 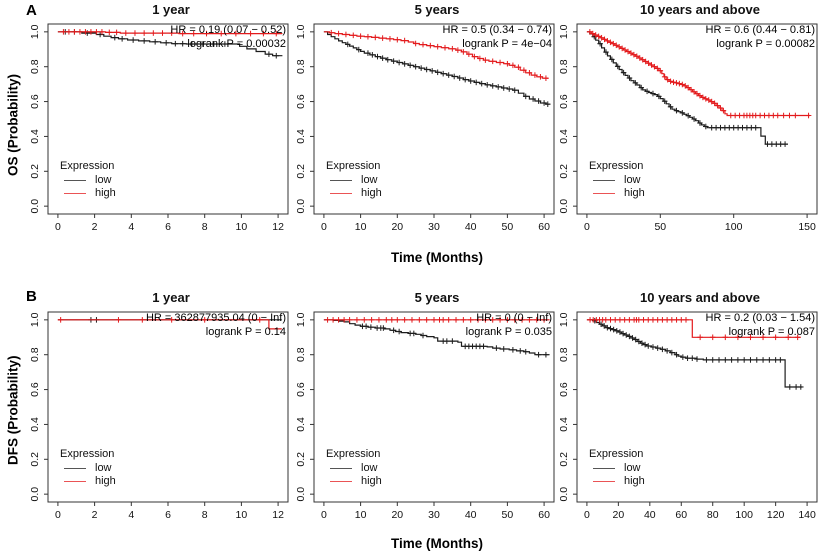 What do you see at coordinates (13, 410) in the screenshot?
I see `y-axis-label-dfs: DFS (Probability)` at bounding box center [13, 410].